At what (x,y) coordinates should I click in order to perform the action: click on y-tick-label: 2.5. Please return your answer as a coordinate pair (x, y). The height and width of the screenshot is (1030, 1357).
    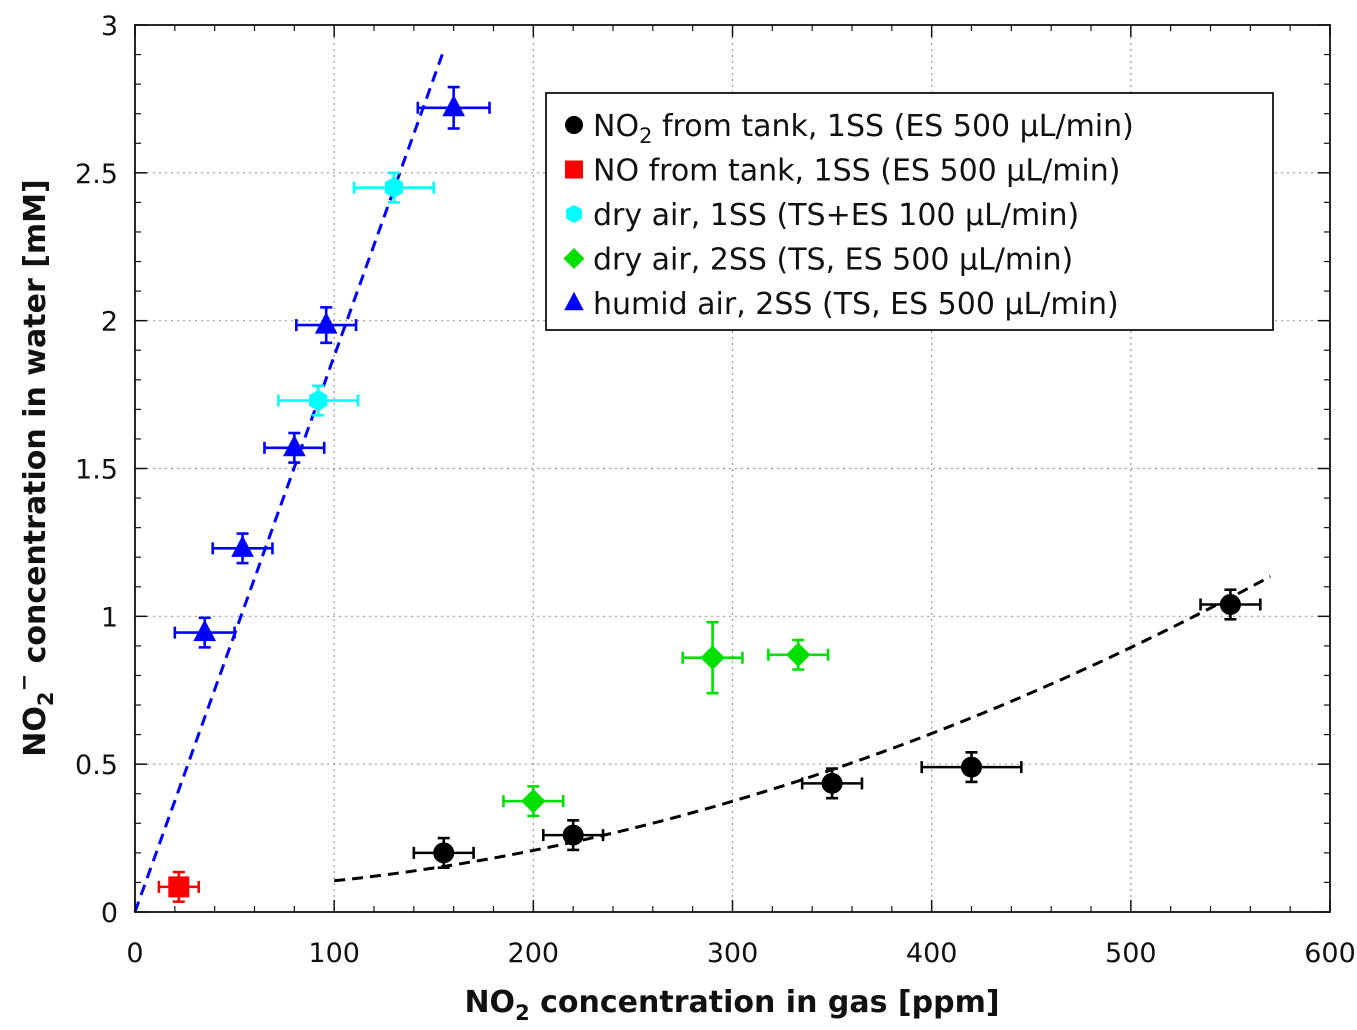
    Looking at the image, I should click on (96, 174).